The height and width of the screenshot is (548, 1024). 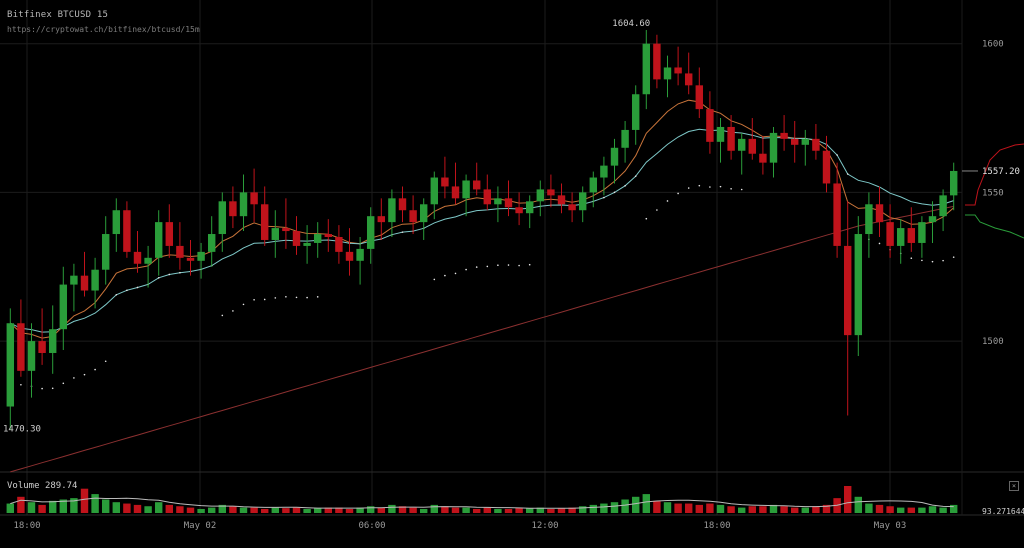 I want to click on x-tick-label: 06:00, so click(x=371, y=526).